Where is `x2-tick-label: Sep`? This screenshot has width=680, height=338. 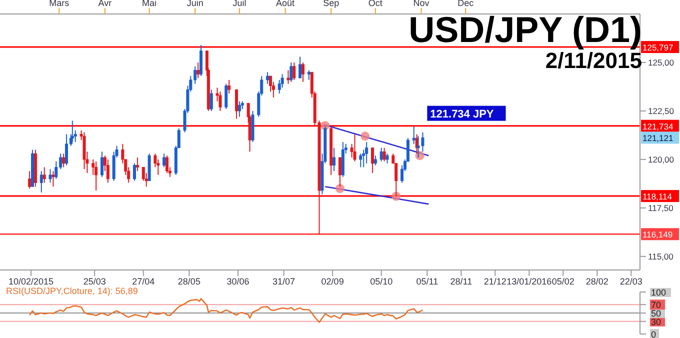
x2-tick-label: Sep is located at coordinates (331, 4).